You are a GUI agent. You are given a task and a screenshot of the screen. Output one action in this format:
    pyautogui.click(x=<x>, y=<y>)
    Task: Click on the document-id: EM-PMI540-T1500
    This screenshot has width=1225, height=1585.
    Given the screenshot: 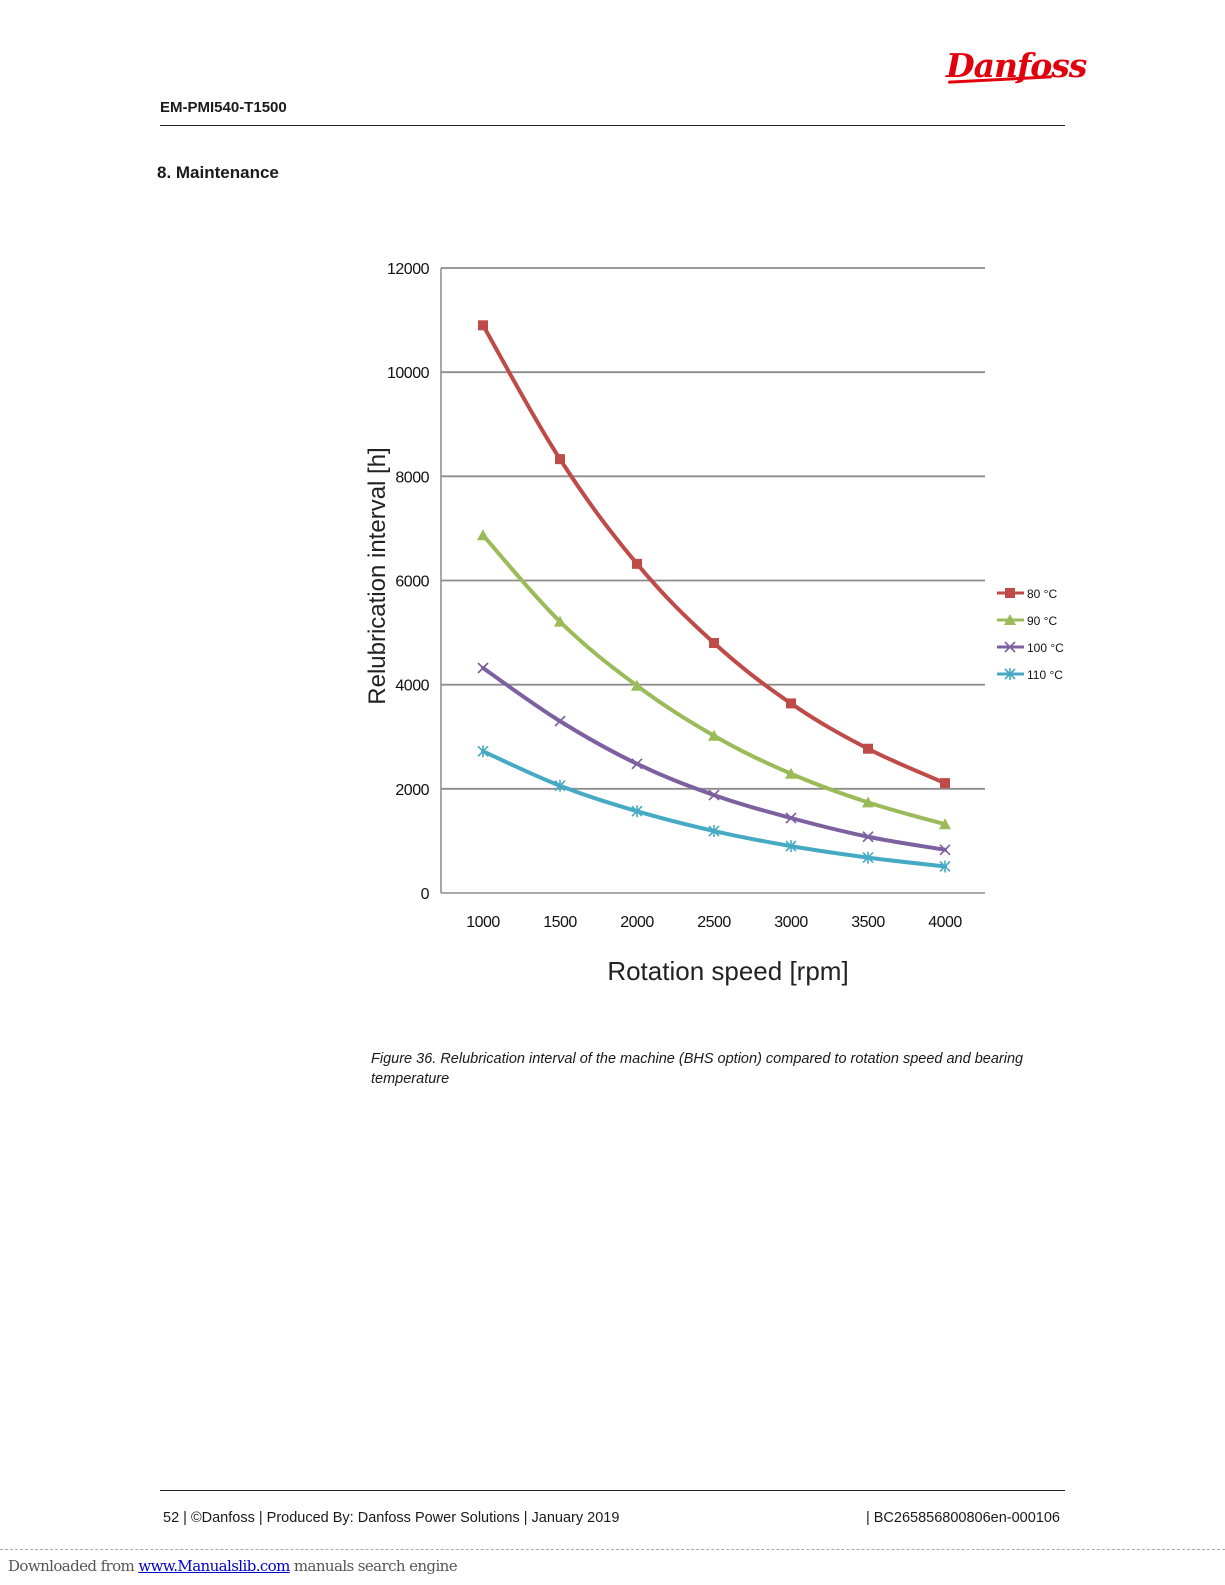 What is the action you would take?
    pyautogui.click(x=223, y=107)
    